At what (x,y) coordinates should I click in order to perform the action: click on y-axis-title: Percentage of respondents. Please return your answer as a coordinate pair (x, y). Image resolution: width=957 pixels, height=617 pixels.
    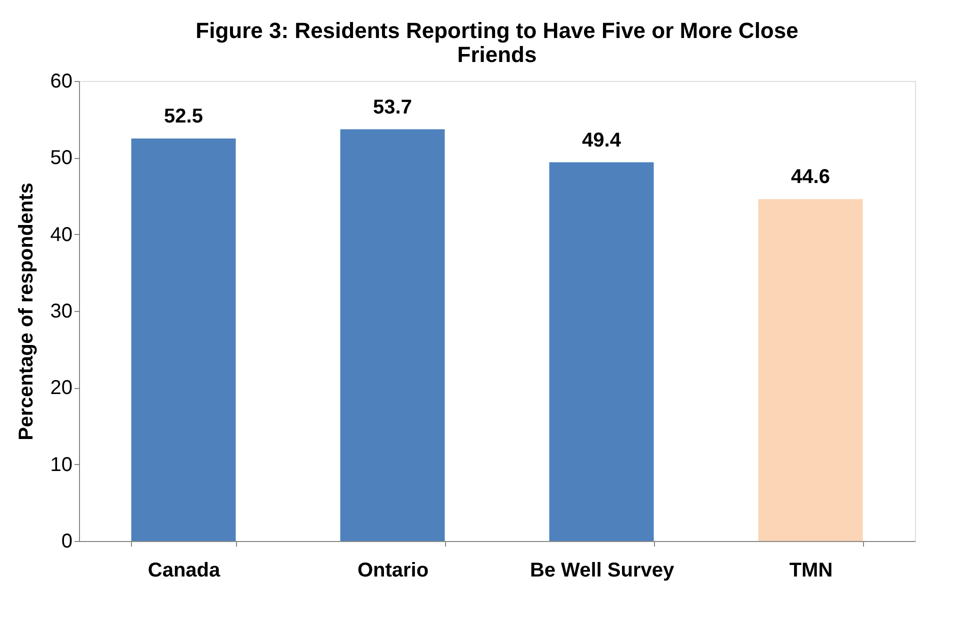
    Looking at the image, I should click on (26, 311).